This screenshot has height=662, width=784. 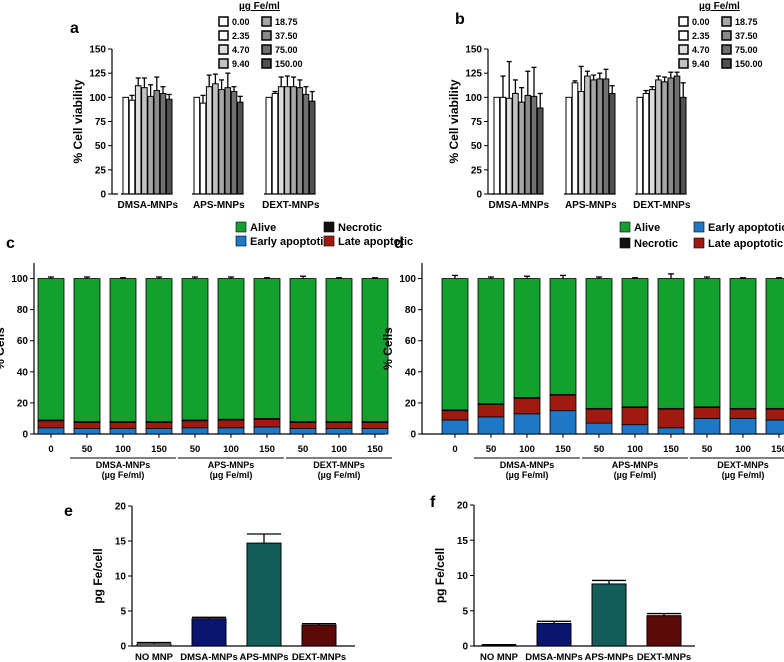 What do you see at coordinates (101, 170) in the screenshot?
I see `y-tick-label: 25` at bounding box center [101, 170].